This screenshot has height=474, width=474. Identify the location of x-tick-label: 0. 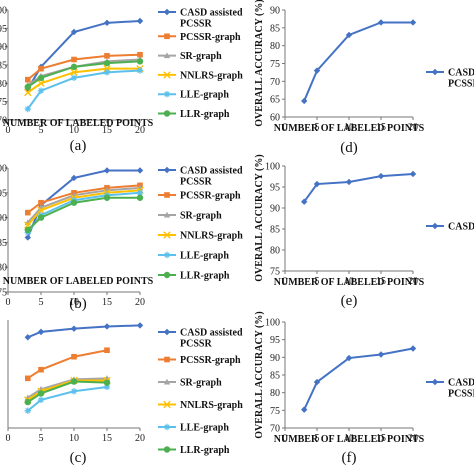
(285, 281).